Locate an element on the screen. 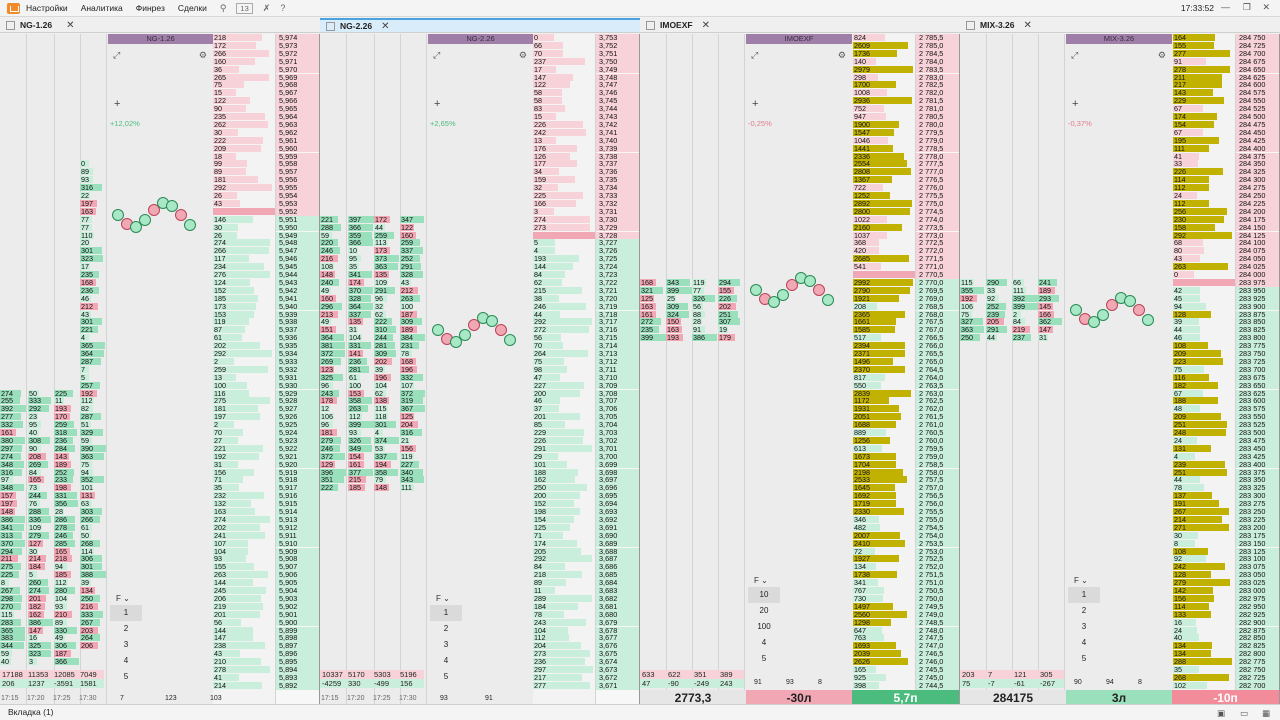 This screenshot has height=720, width=1280. price-level: 3,725 is located at coordinates (608, 259).